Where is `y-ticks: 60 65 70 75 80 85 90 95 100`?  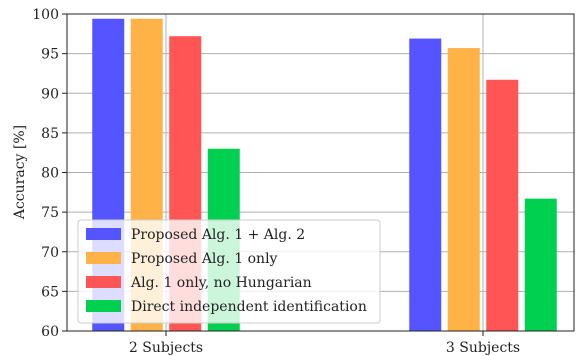 y-ticks: 60 65 70 75 80 85 90 95 100 is located at coordinates (49, 173).